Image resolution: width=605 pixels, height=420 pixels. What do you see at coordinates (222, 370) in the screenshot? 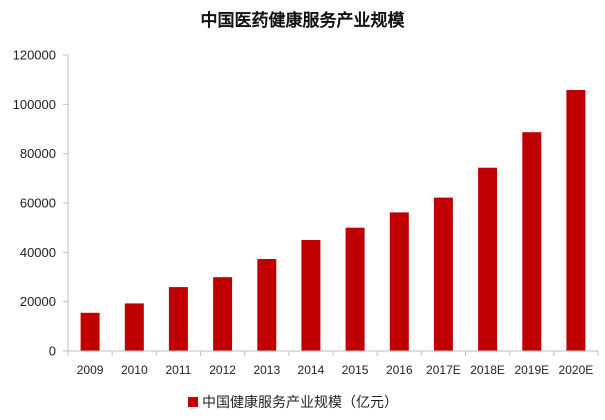
I see `x-tick-label: 2012` at bounding box center [222, 370].